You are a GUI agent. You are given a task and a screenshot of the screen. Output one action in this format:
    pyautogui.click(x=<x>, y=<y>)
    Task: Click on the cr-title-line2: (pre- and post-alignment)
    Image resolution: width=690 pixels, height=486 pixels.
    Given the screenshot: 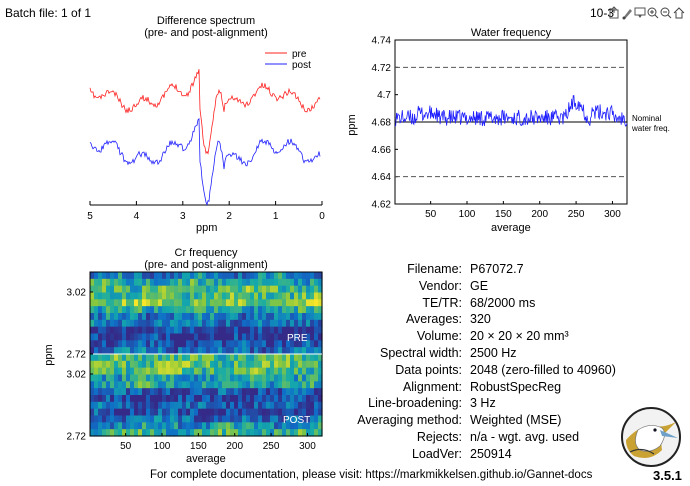 What is the action you would take?
    pyautogui.click(x=206, y=265)
    